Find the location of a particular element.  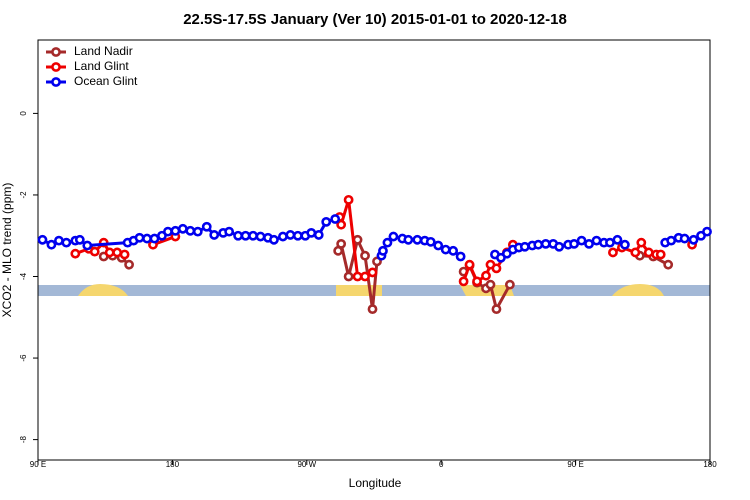

y-tick-label: -8 is located at coordinates (23, 440).